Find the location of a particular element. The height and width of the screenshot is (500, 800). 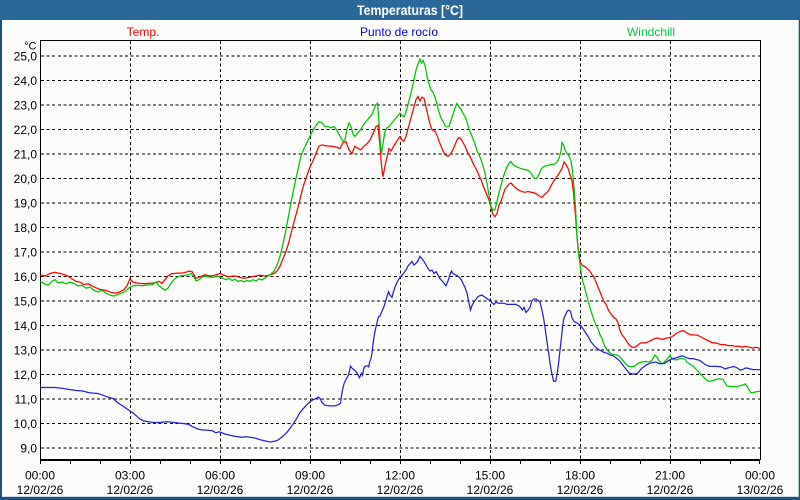

svg-text: 11,0 is located at coordinates (26, 400).